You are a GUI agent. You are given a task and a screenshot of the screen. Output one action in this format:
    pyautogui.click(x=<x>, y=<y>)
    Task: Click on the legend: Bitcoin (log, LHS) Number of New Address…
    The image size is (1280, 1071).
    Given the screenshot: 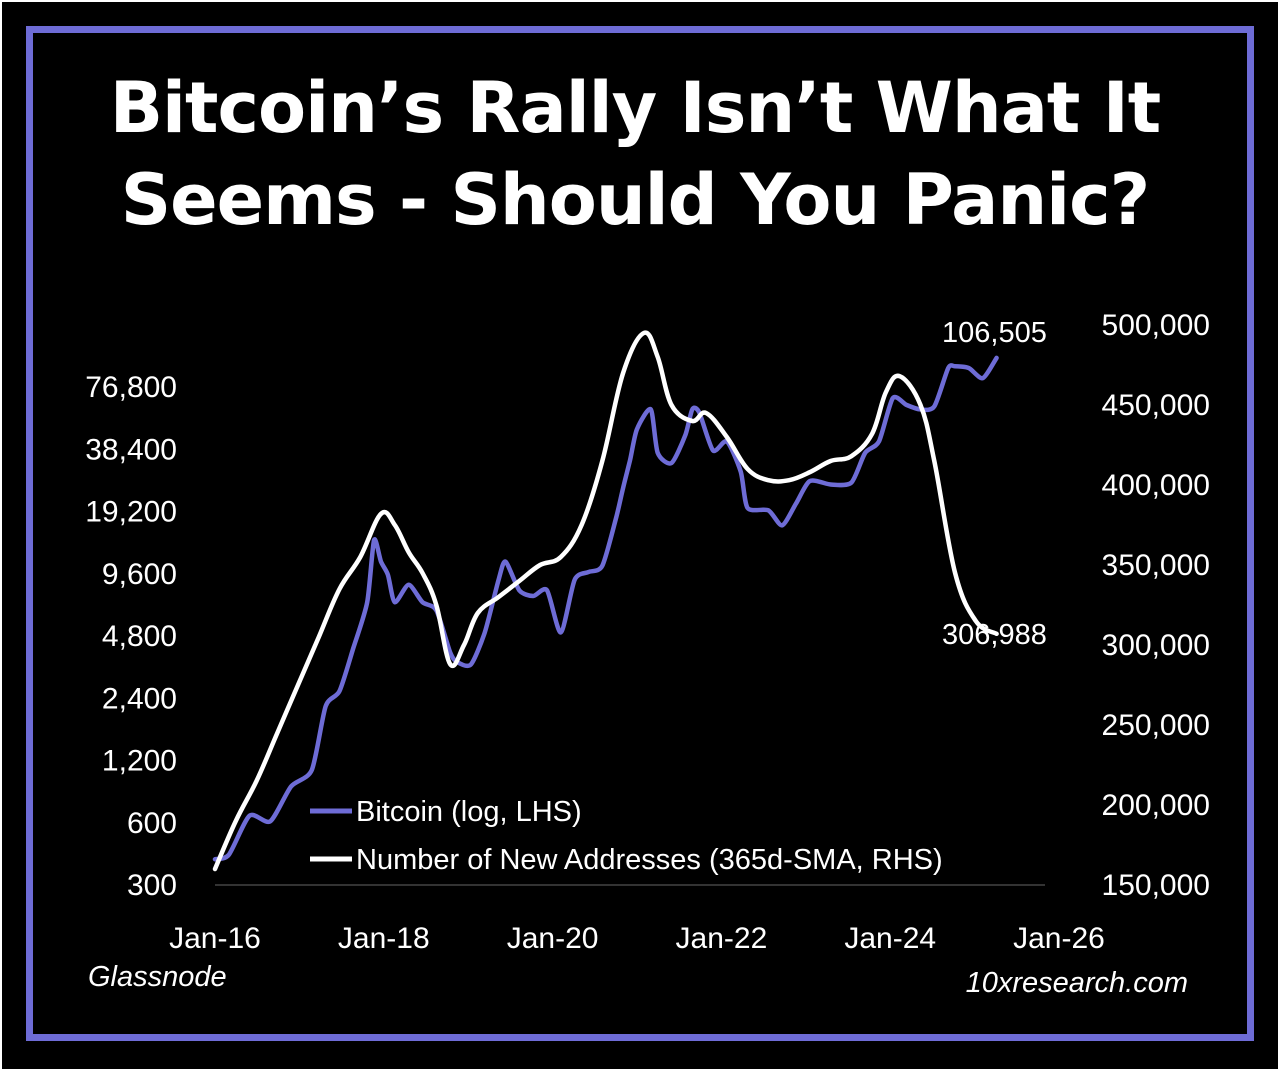 What is the action you would take?
    pyautogui.click(x=626, y=836)
    